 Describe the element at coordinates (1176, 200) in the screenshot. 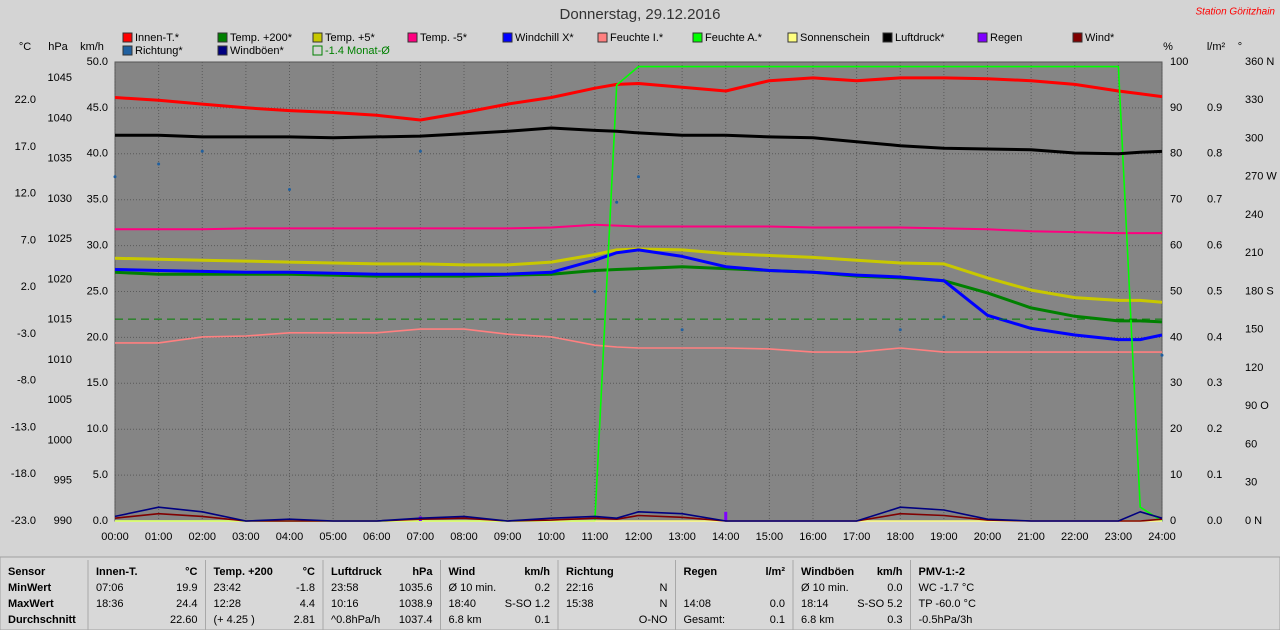

I see `y-tick-label: 70` at that location.